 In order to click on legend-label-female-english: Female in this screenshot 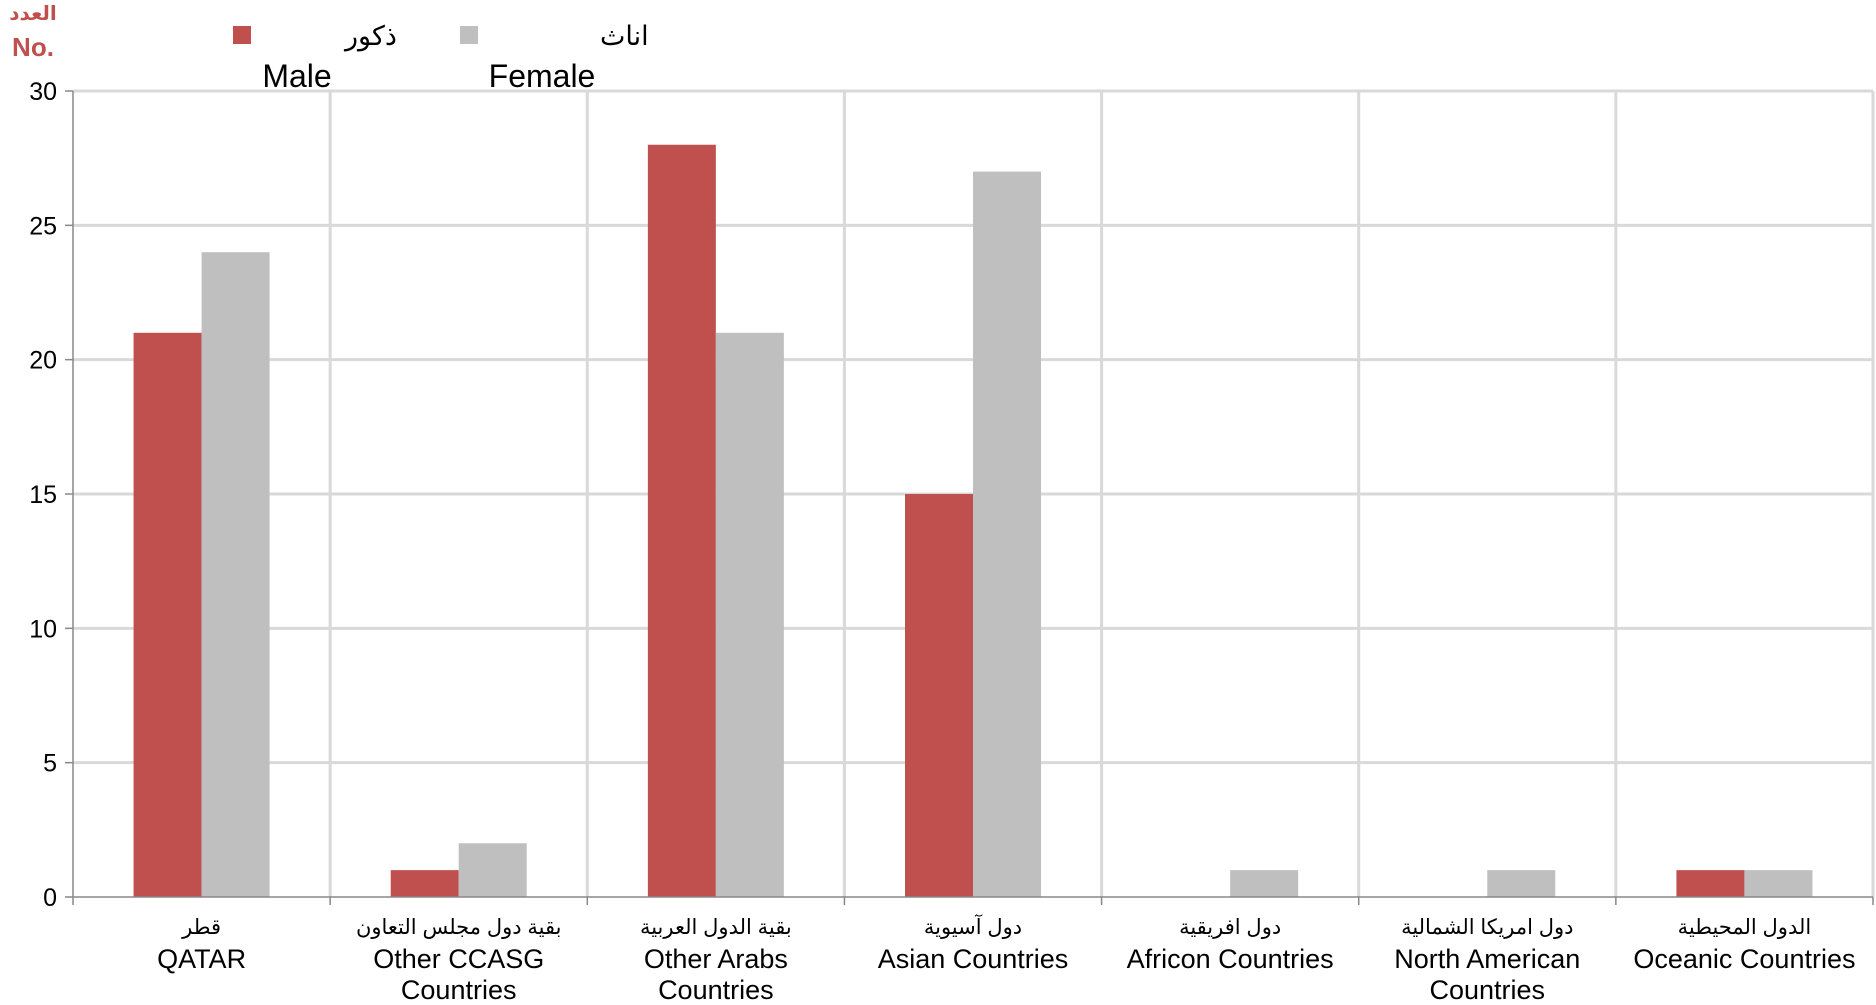, I will do `click(542, 76)`.